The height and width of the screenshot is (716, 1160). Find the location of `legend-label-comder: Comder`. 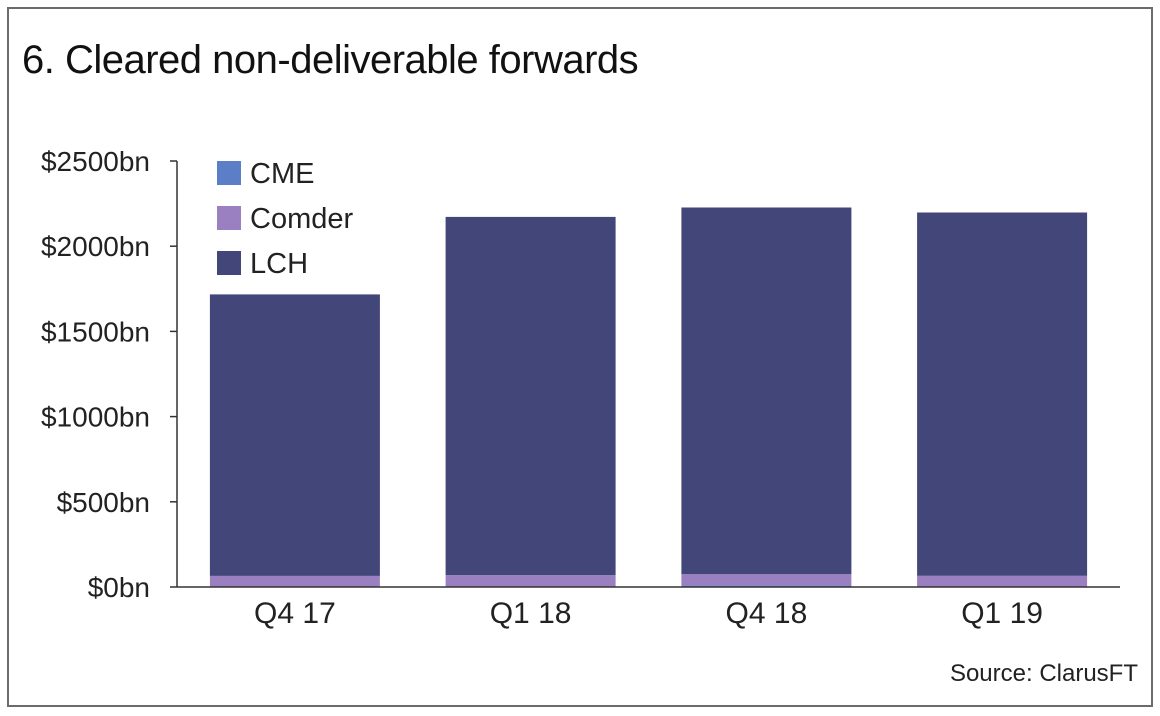

legend-label-comder: Comder is located at coordinates (301, 219).